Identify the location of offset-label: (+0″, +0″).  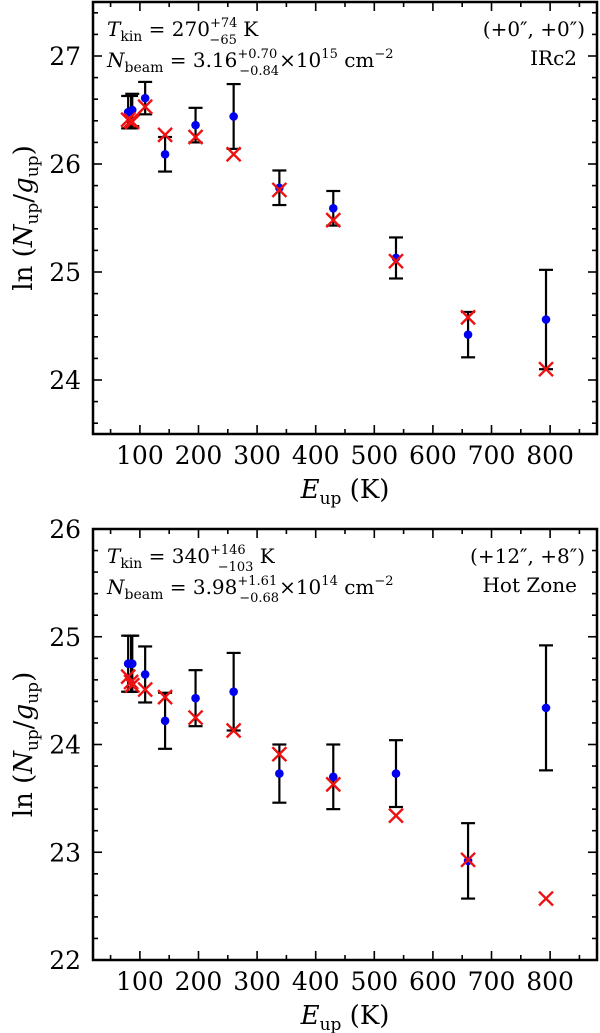
(534, 29).